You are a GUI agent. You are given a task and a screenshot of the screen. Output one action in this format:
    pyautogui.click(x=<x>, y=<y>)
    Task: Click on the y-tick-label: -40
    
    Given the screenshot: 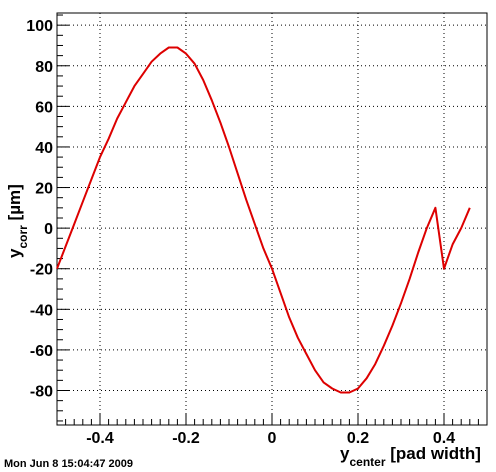 What is the action you would take?
    pyautogui.click(x=41, y=310)
    